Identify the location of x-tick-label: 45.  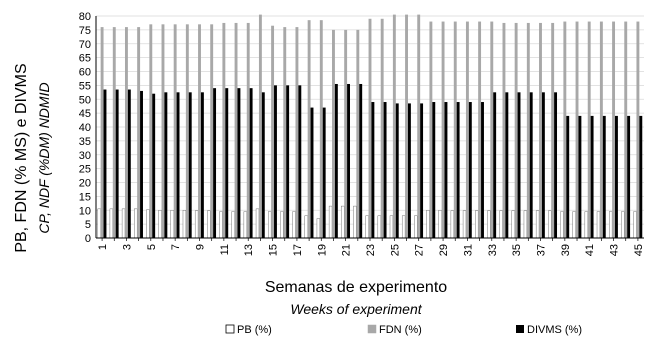
(639, 250).